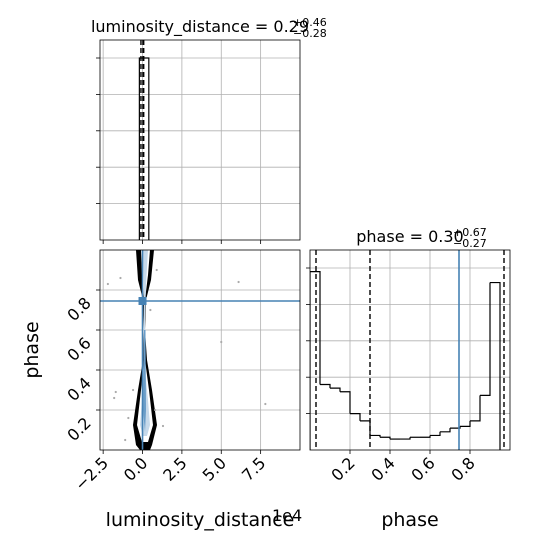 This screenshot has width=550, height=550. What do you see at coordinates (409, 520) in the screenshot?
I see `x-axis-label-phase: phase` at bounding box center [409, 520].